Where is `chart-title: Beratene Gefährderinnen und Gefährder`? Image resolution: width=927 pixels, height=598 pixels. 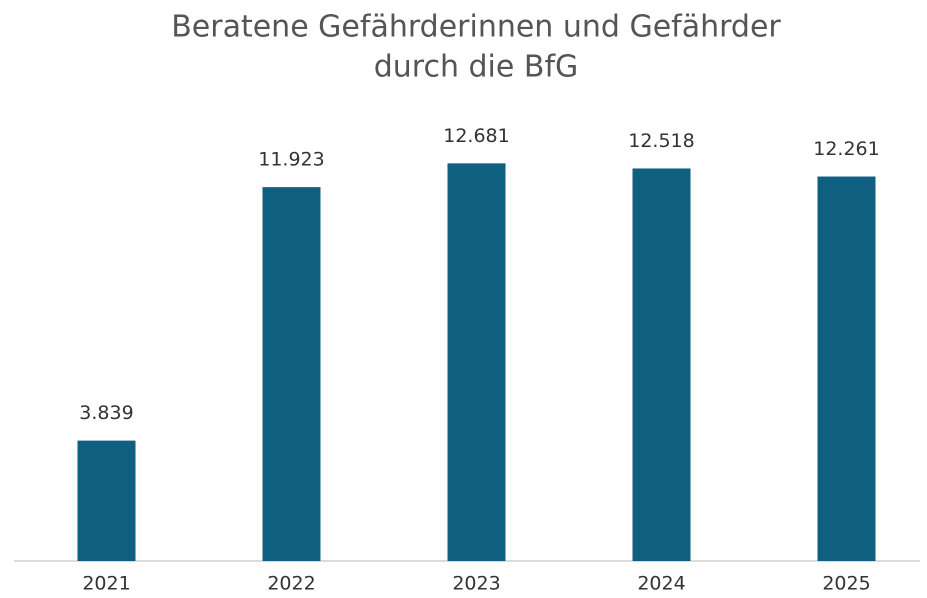
chart-title: Beratene Gefährderinnen und Gefährder is located at coordinates (476, 27).